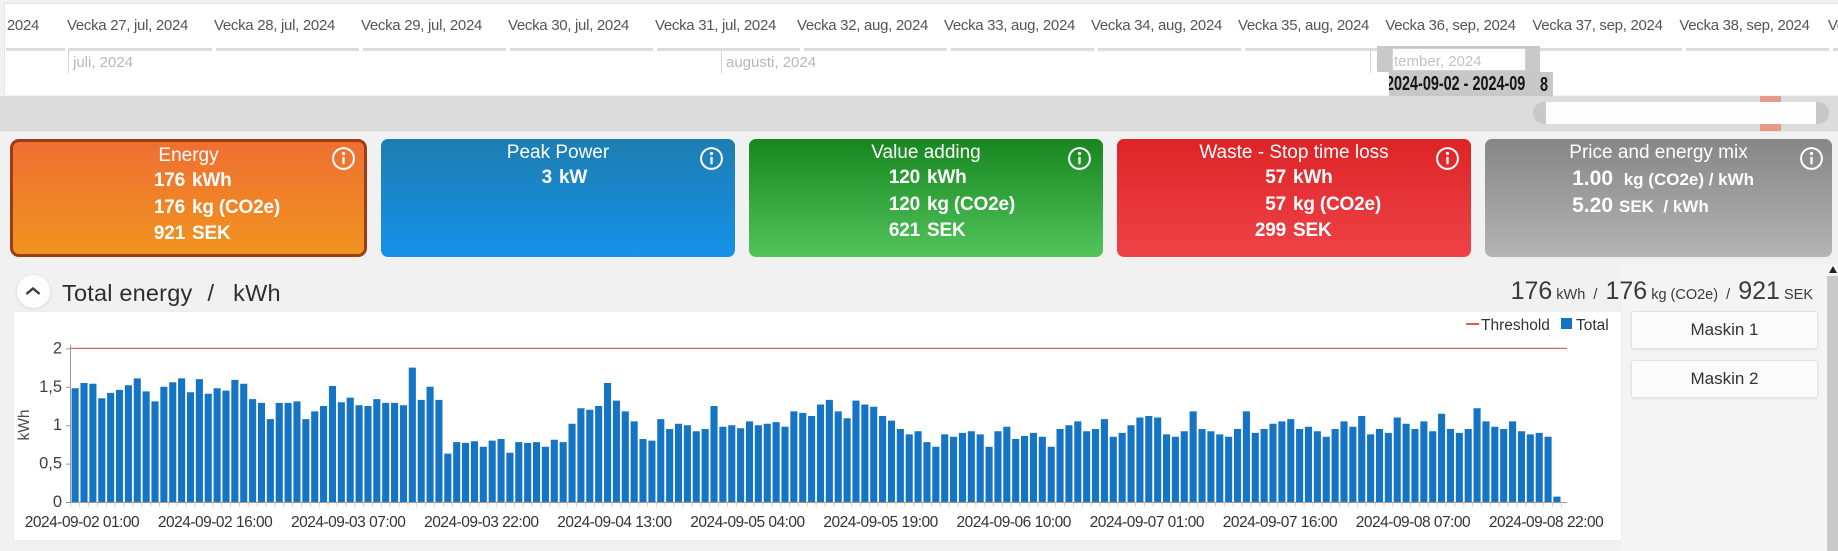  I want to click on svg-text: 2024-09-06 10:00, so click(1014, 522).